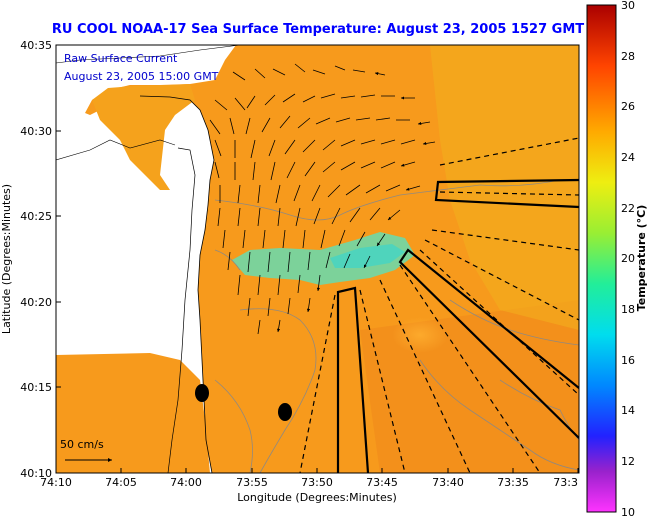 The width and height of the screenshot is (651, 518). I want to click on x-tick: 73:45, so click(382, 478).